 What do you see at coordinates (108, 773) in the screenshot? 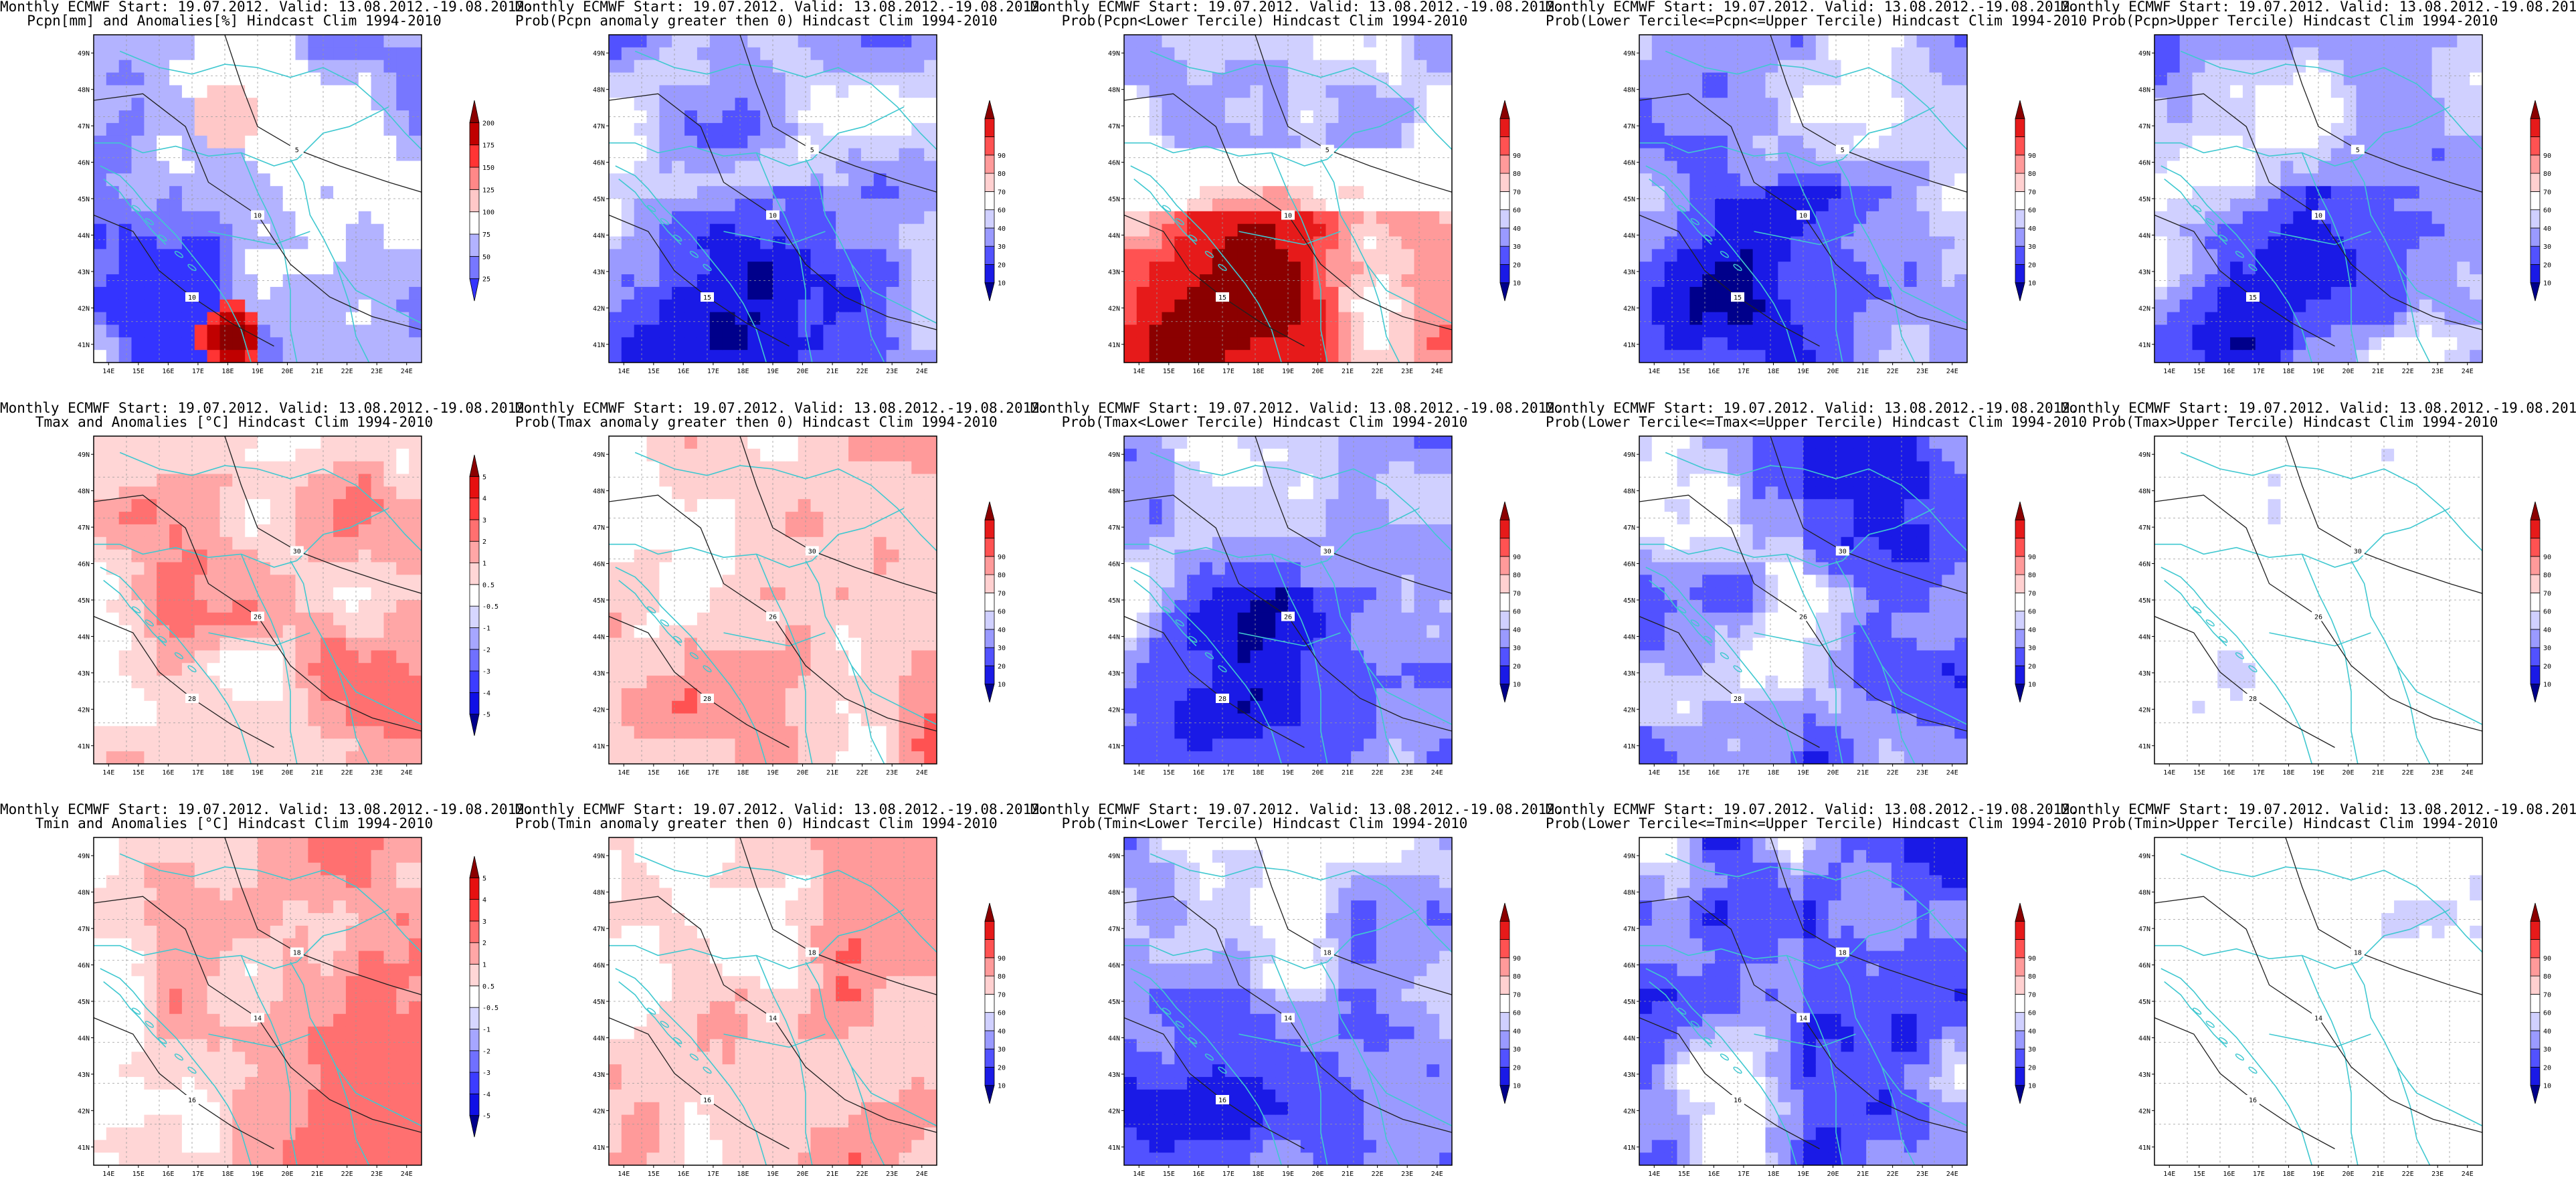
I see `lon-tick-label: 14E` at bounding box center [108, 773].